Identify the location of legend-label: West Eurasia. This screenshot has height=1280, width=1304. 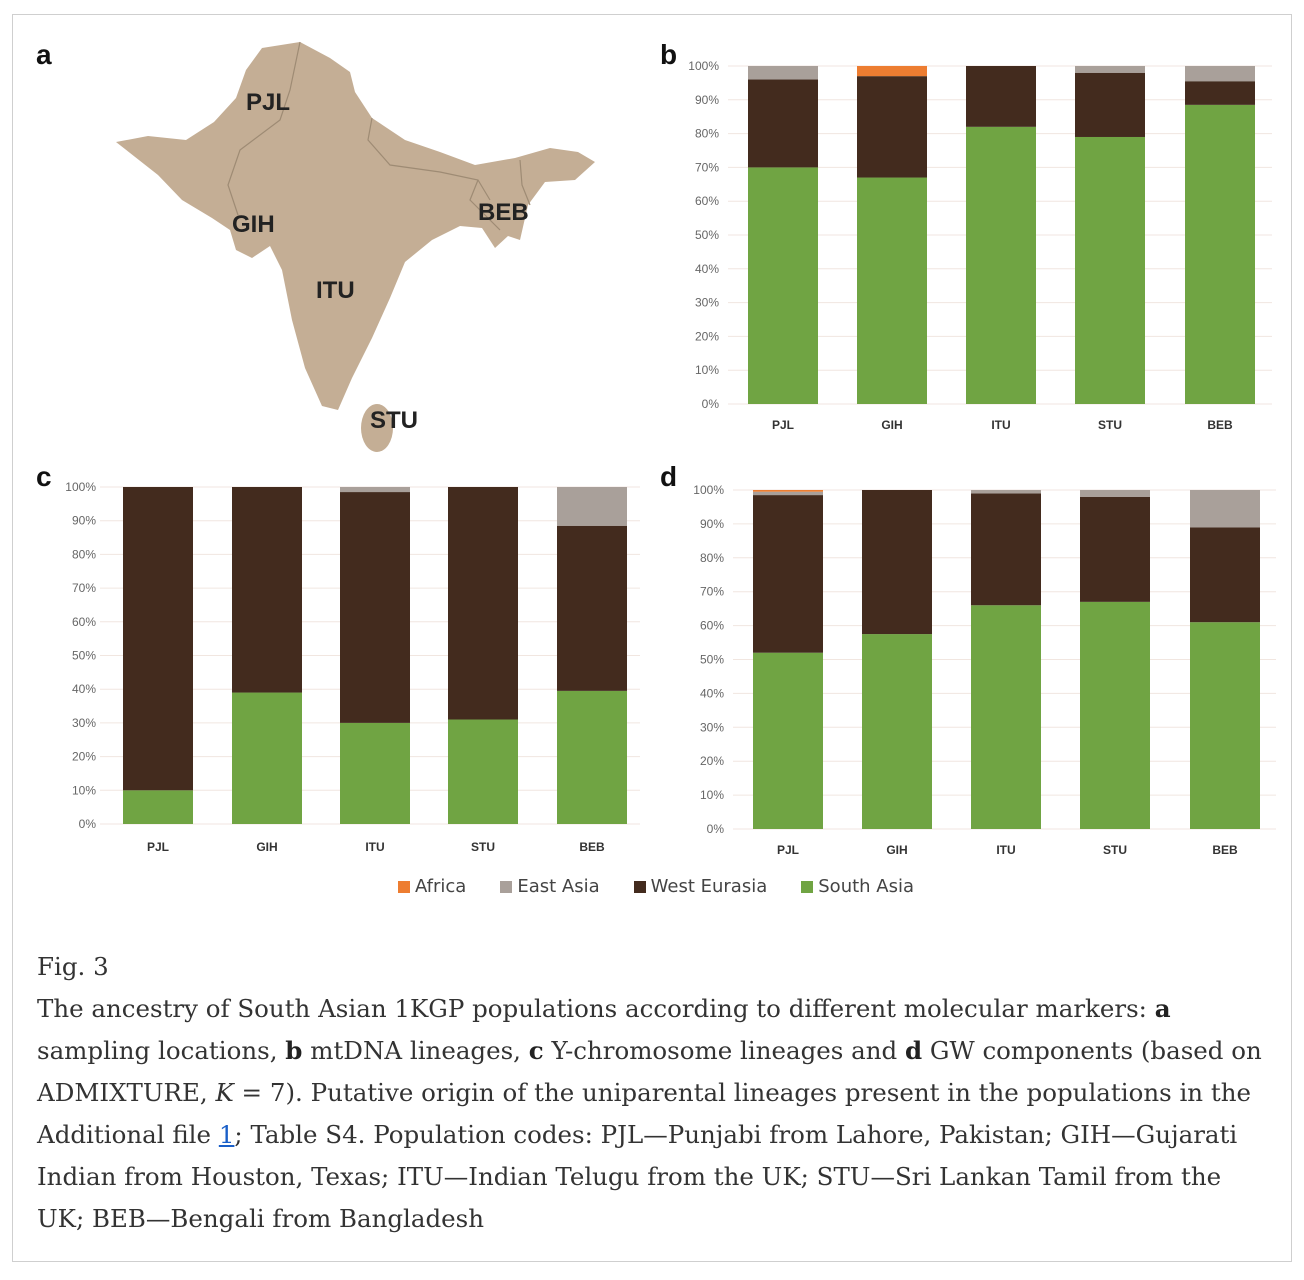
(709, 886).